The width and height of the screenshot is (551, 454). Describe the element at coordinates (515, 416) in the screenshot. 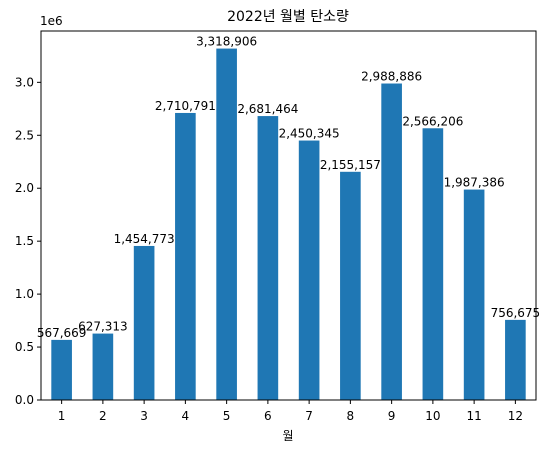

I see `x-tick-label: 12` at that location.